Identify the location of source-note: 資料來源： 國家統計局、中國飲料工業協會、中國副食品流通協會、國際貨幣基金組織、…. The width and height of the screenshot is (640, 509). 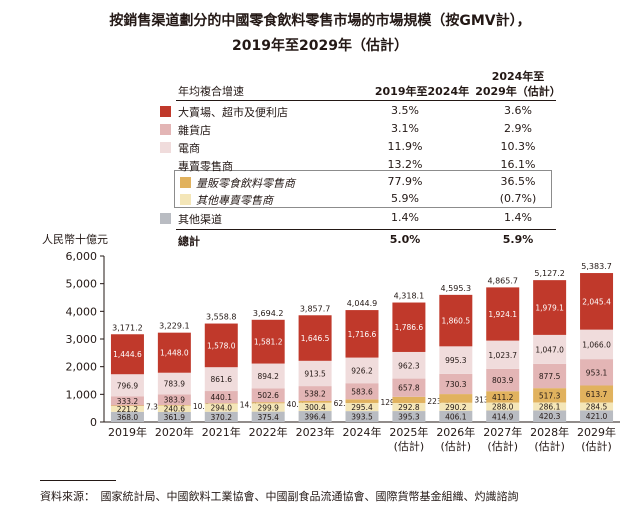
(279, 496).